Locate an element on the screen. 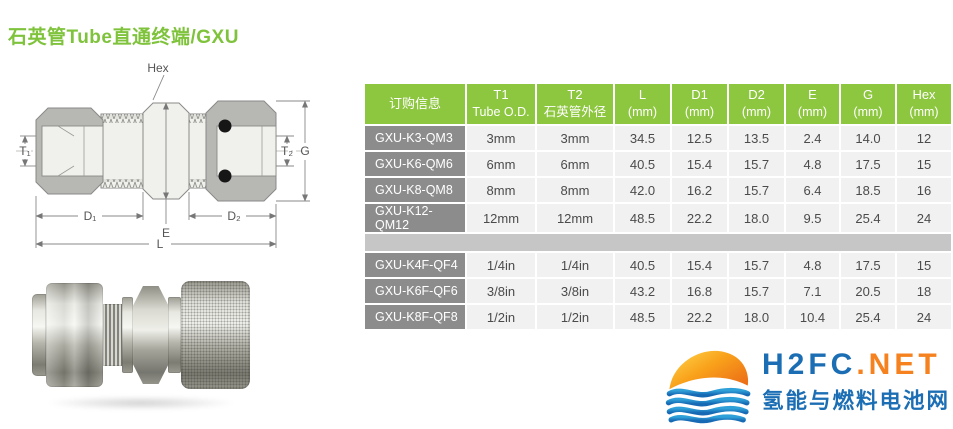  section-separator-row is located at coordinates (658, 242).